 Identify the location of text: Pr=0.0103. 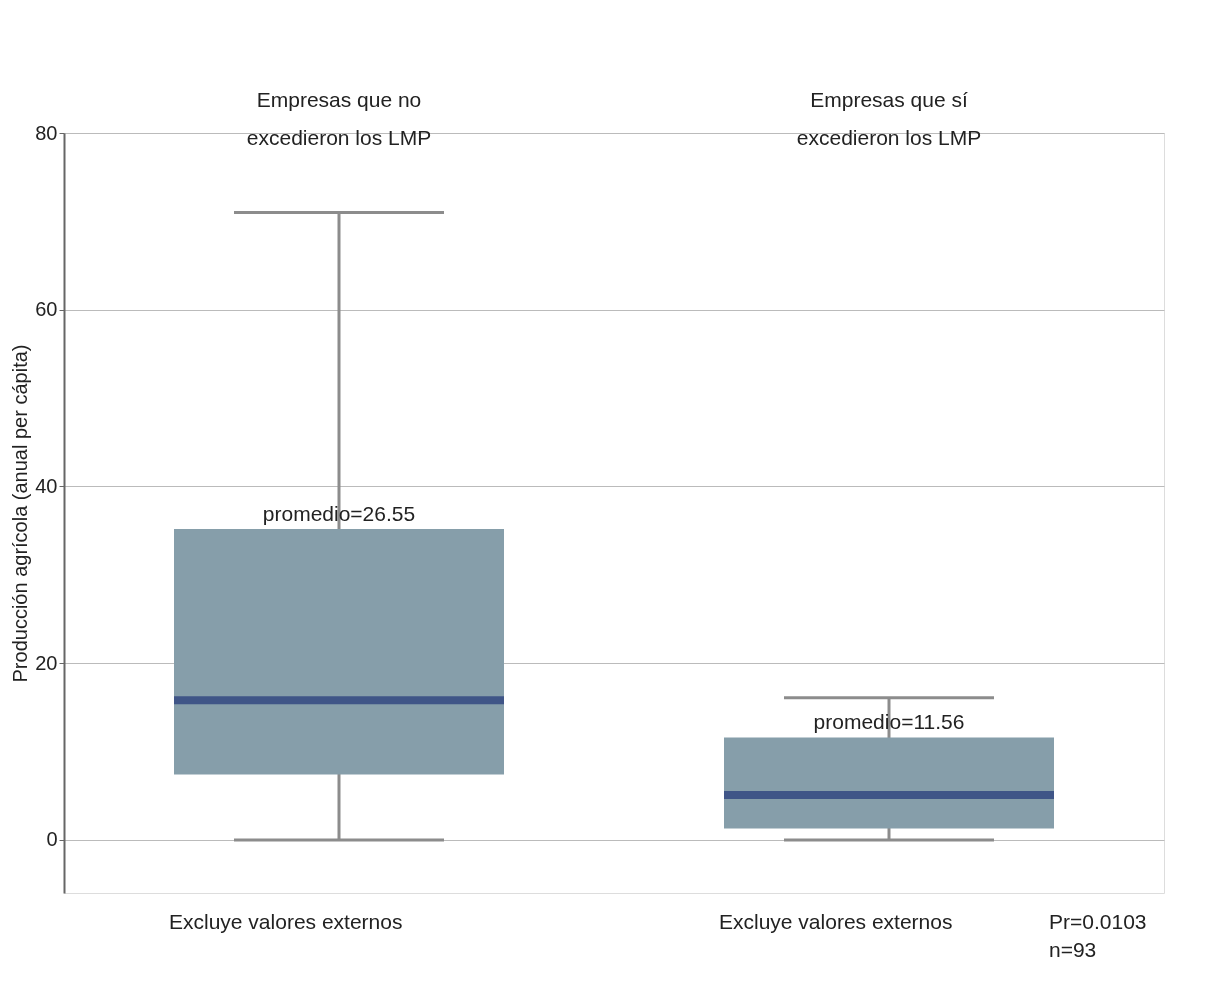
(1098, 921).